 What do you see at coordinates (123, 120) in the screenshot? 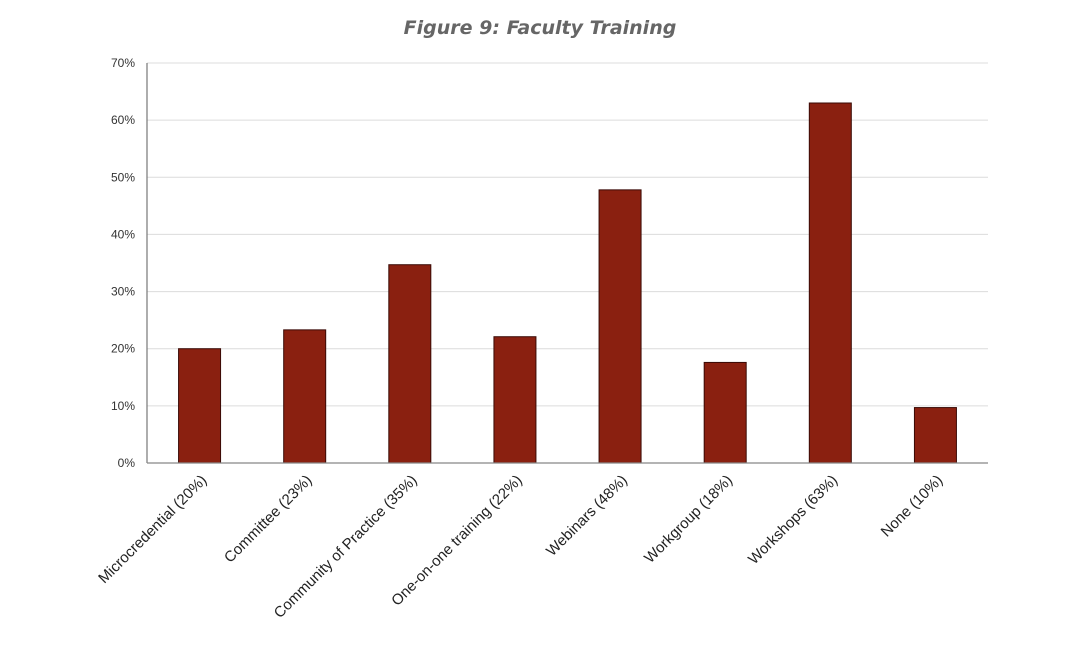
I see `y-tick-label: 60%` at bounding box center [123, 120].